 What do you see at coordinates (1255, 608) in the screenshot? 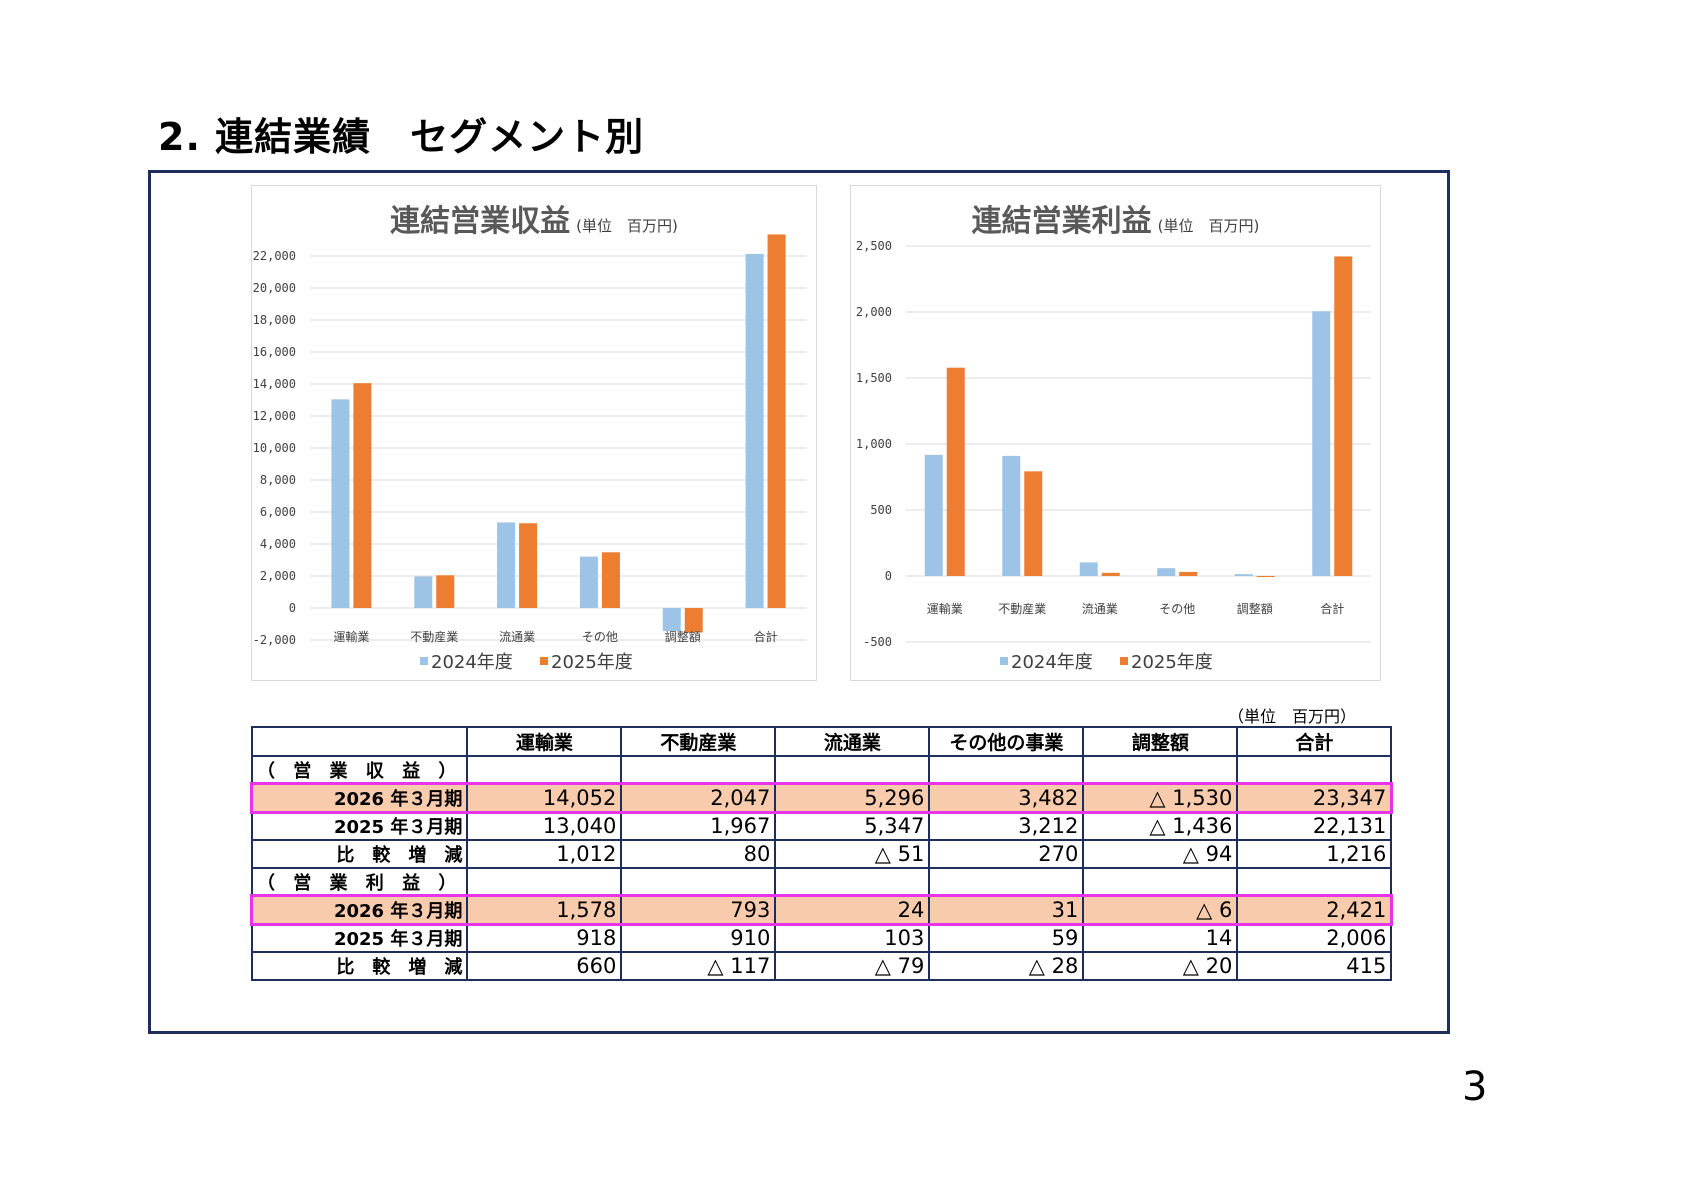
I see `x-category-label: 調整額` at bounding box center [1255, 608].